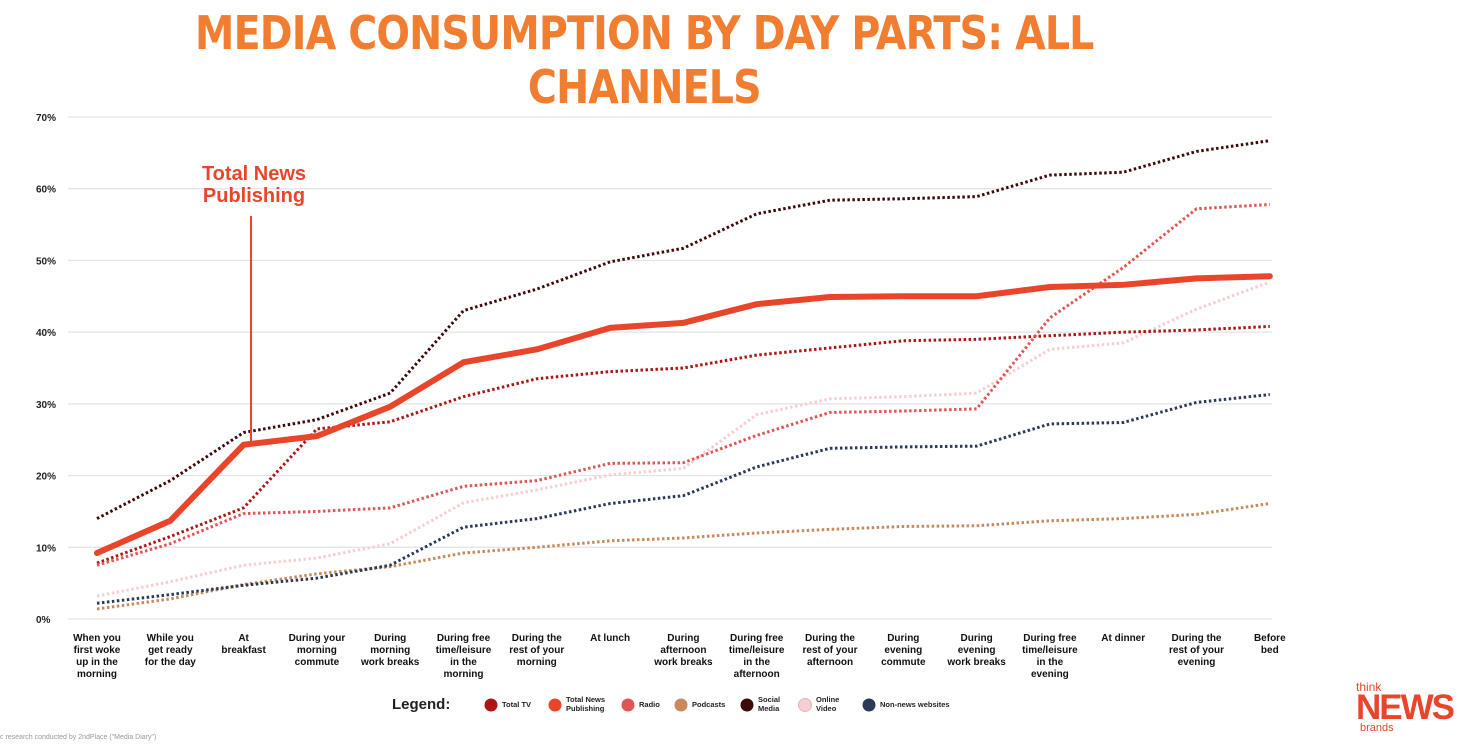 This screenshot has height=753, width=1457. What do you see at coordinates (708, 704) in the screenshot?
I see `legend-label: Podcasts` at bounding box center [708, 704].